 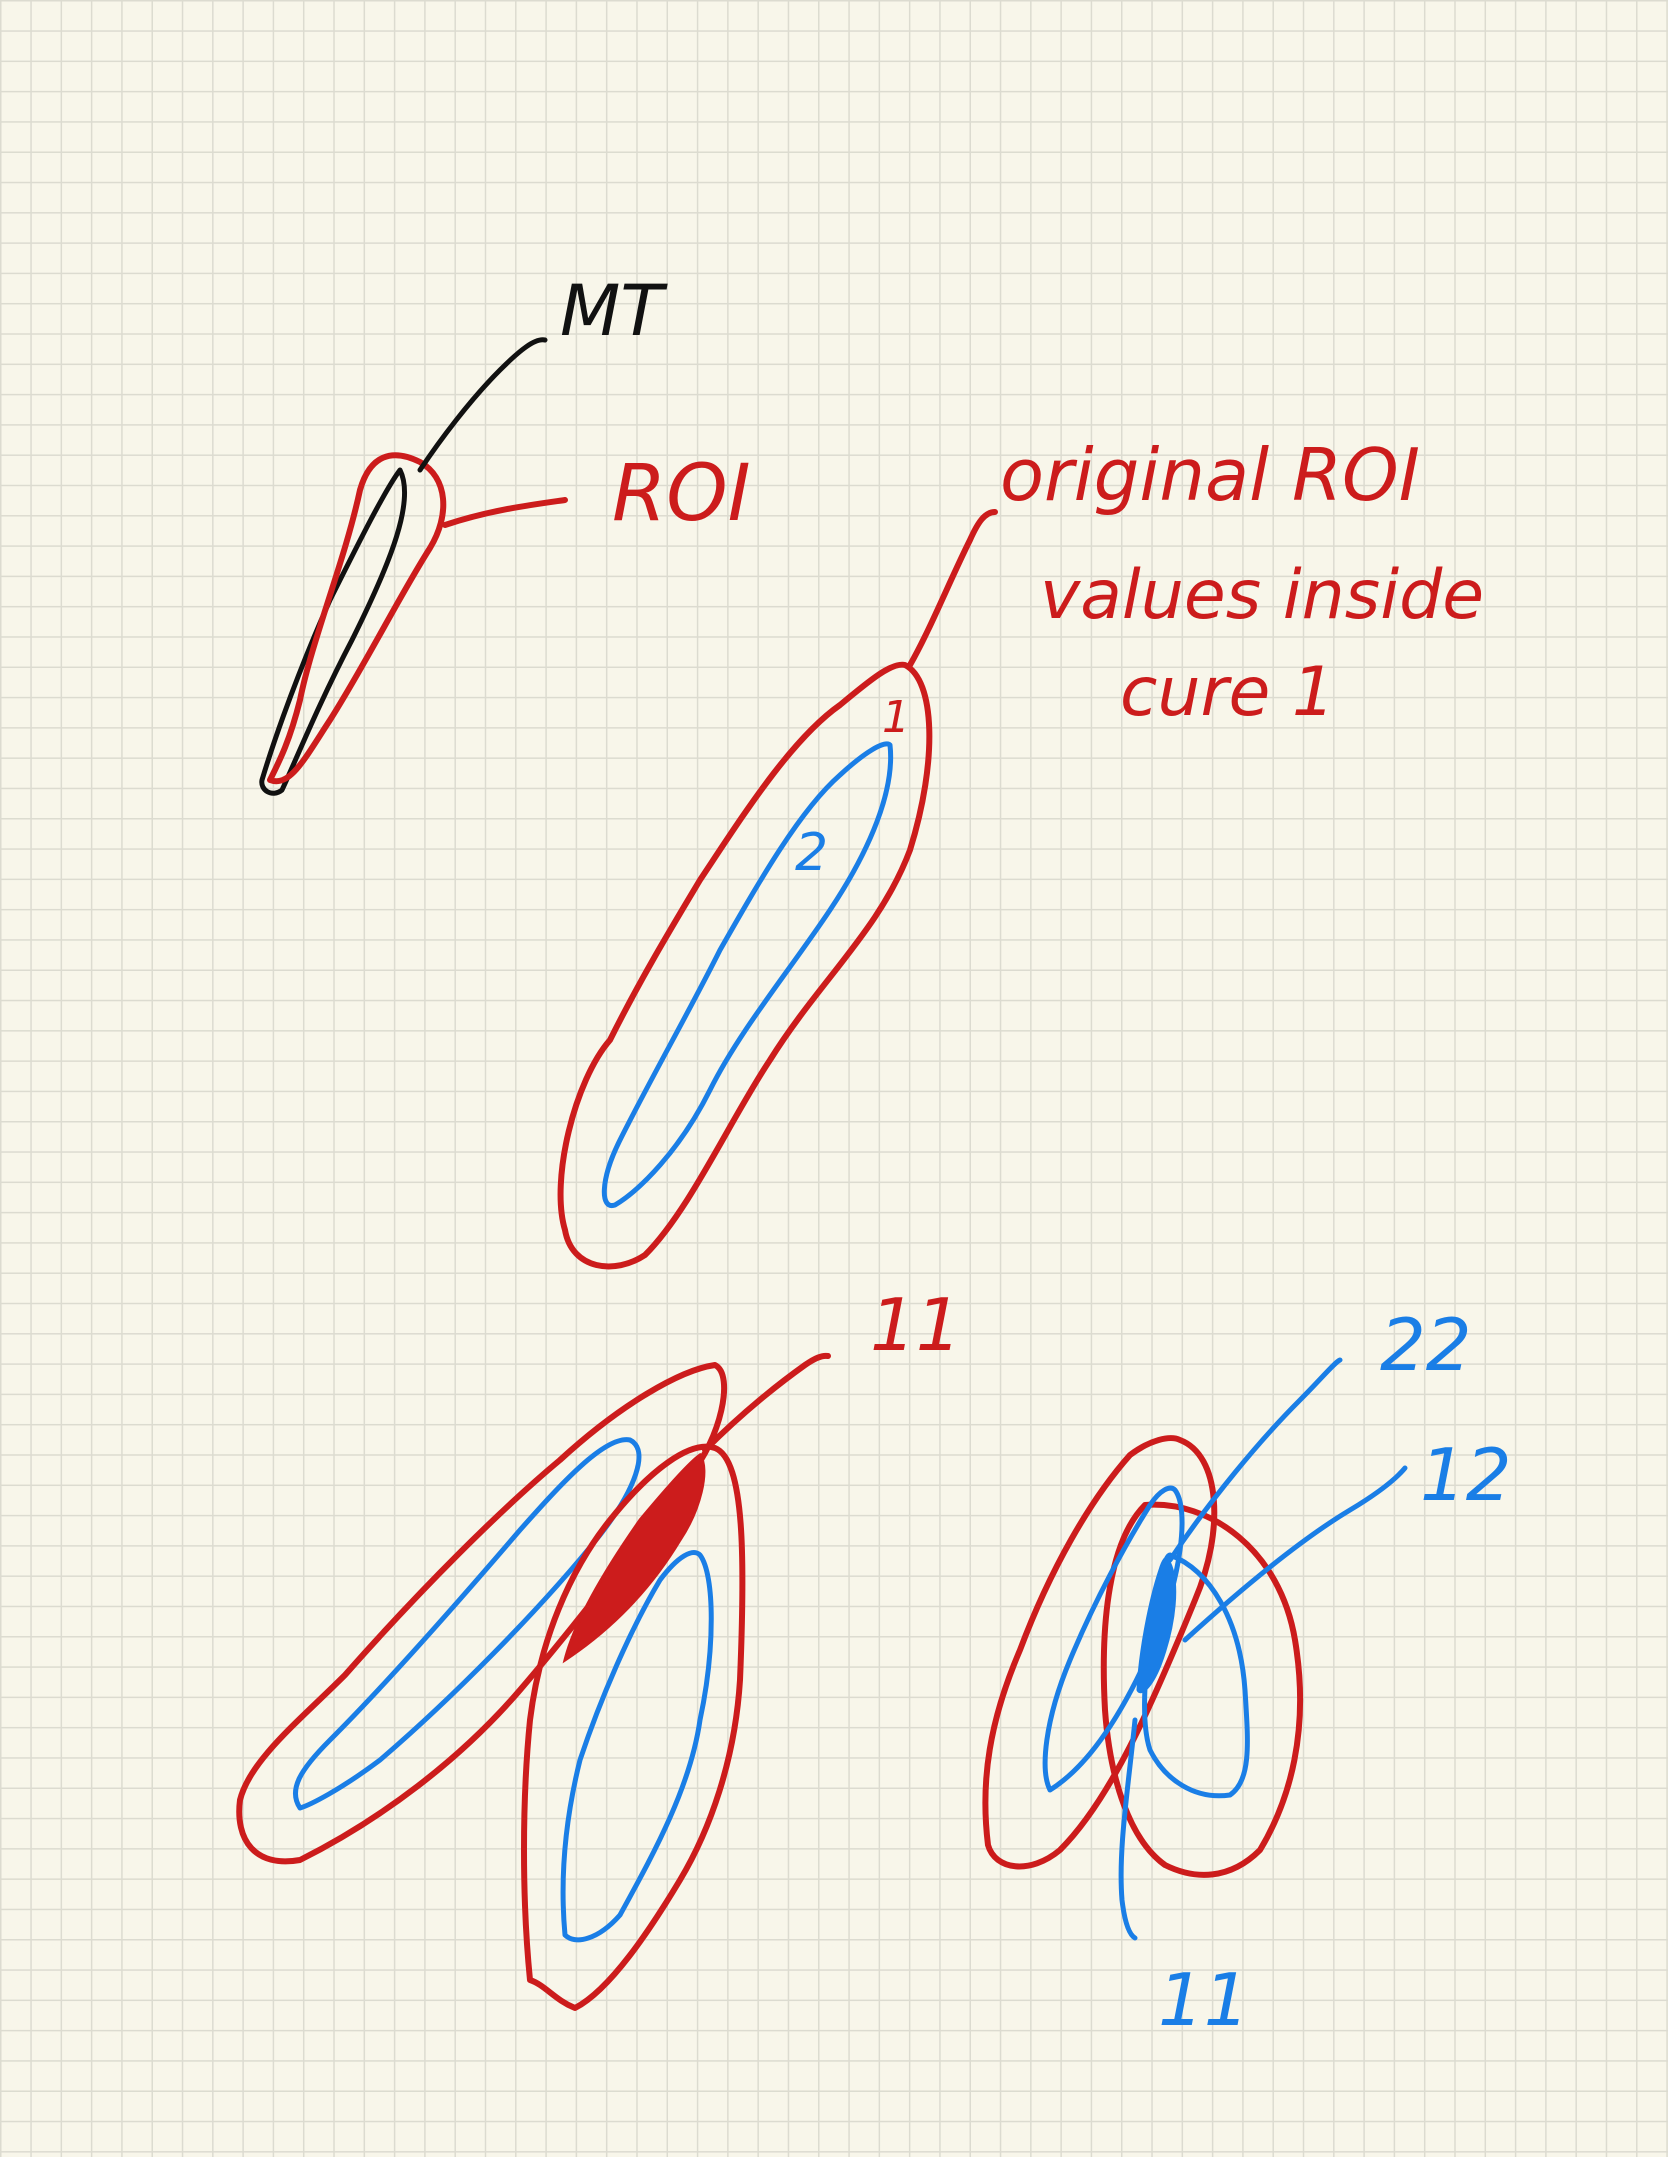 I want to click on nested-roi-group, so click(x=777, y=889).